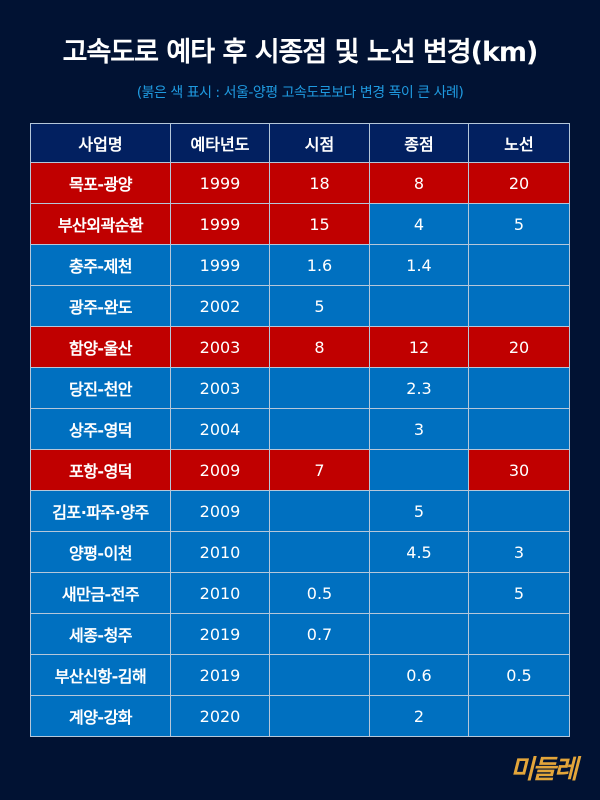  I want to click on cell-end: 8, so click(419, 183).